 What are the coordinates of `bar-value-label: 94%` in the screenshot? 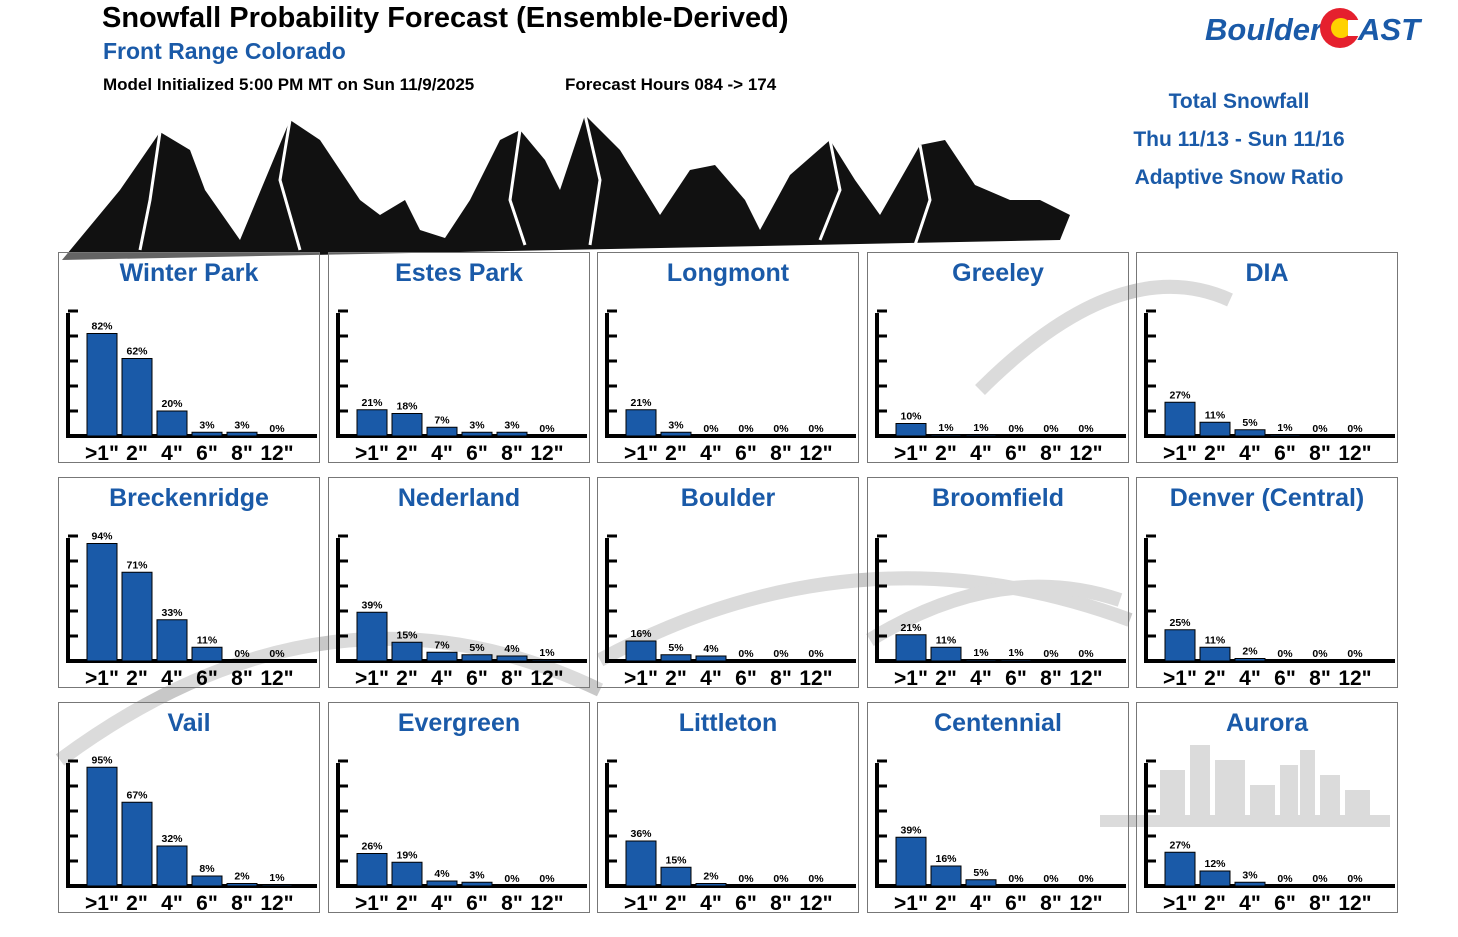 It's located at (102, 537).